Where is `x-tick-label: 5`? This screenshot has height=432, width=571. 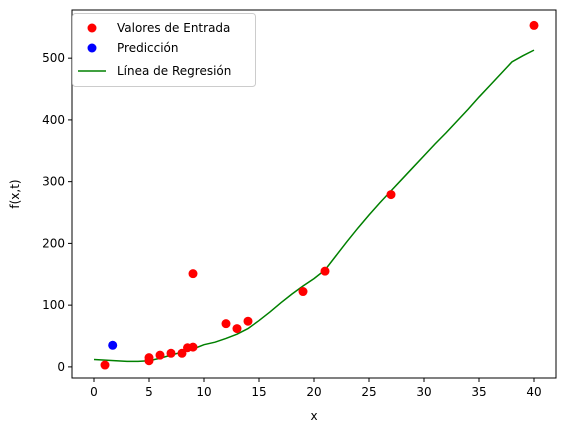
x-tick-label: 5 is located at coordinates (149, 392).